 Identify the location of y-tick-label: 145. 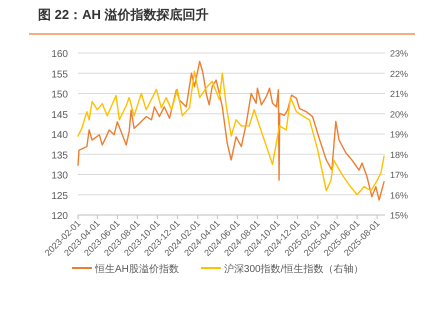
(59, 115).